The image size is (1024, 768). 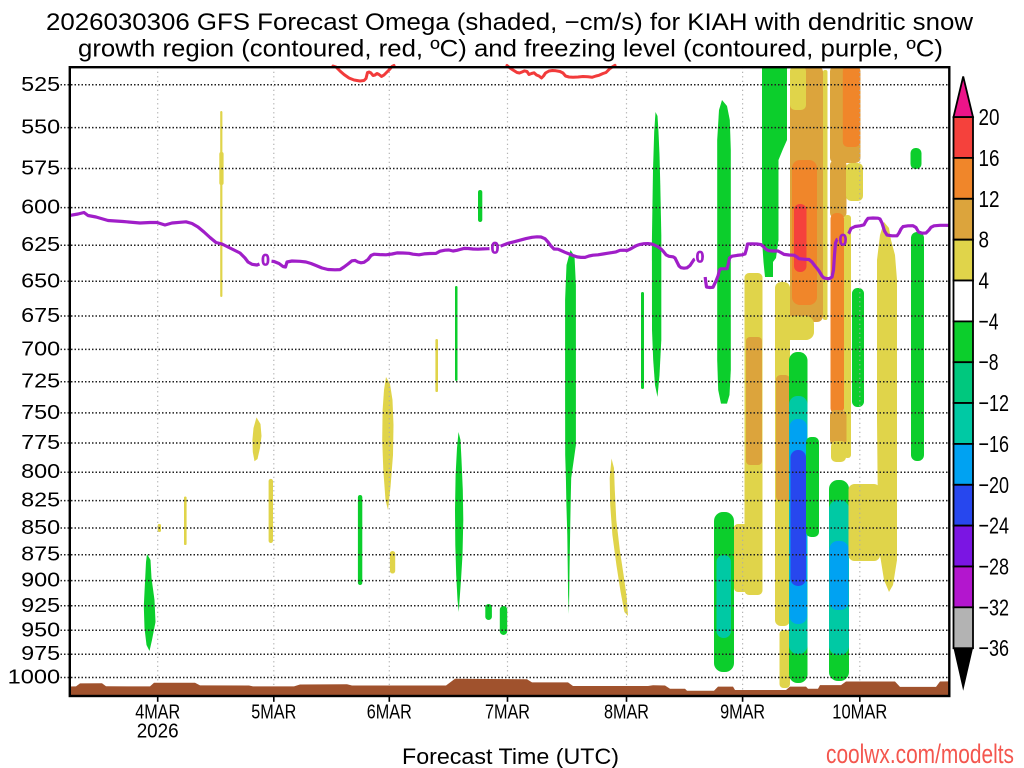 What do you see at coordinates (34, 678) in the screenshot?
I see `svg-text: 1000` at bounding box center [34, 678].